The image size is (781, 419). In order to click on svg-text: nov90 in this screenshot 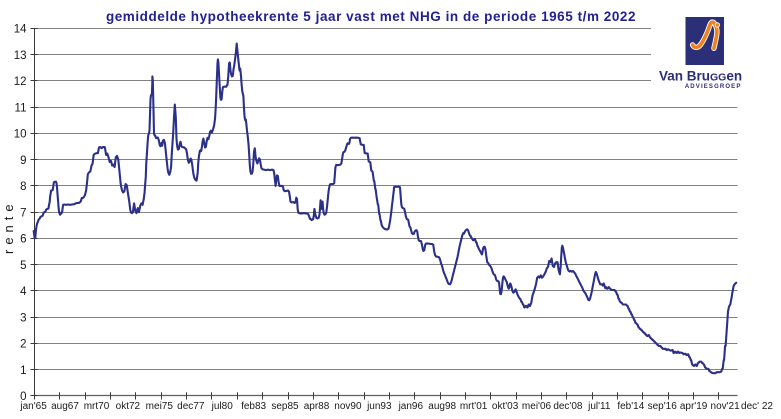, I will do `click(348, 406)`.